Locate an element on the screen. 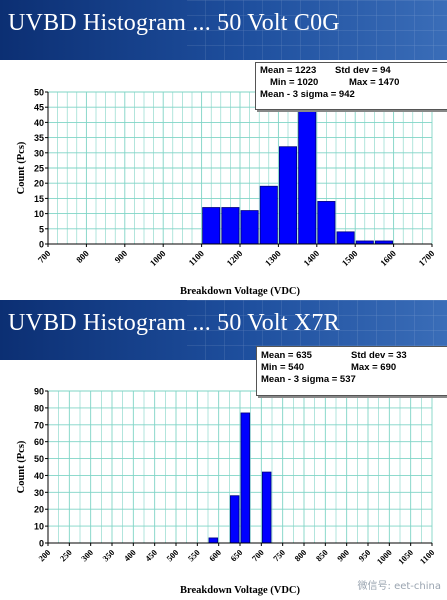 The height and width of the screenshot is (600, 447). x7r-x-tick-label: 650 is located at coordinates (236, 555).